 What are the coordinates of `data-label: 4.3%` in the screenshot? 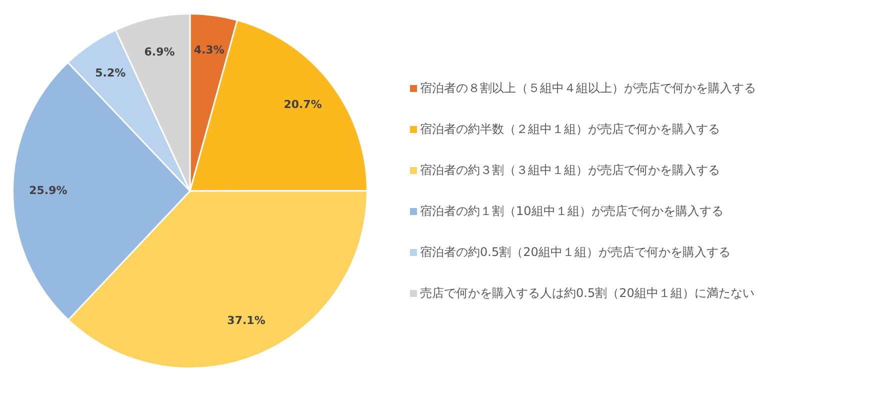 It's located at (209, 49).